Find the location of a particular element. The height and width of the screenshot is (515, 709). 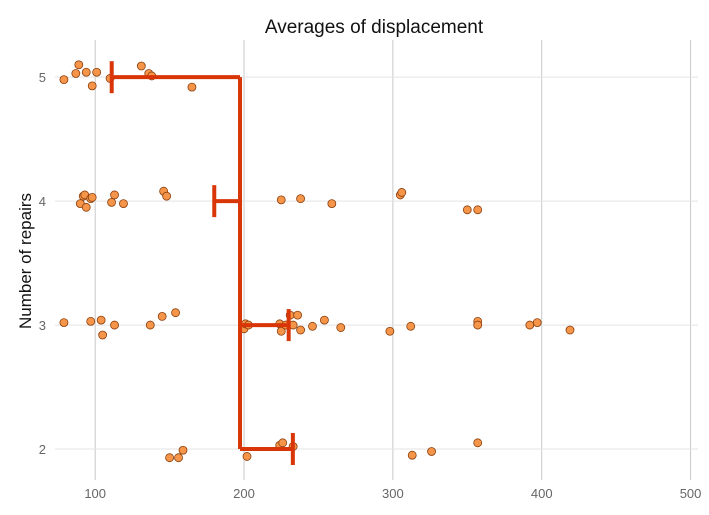

x-tick-label: 500 is located at coordinates (691, 493).